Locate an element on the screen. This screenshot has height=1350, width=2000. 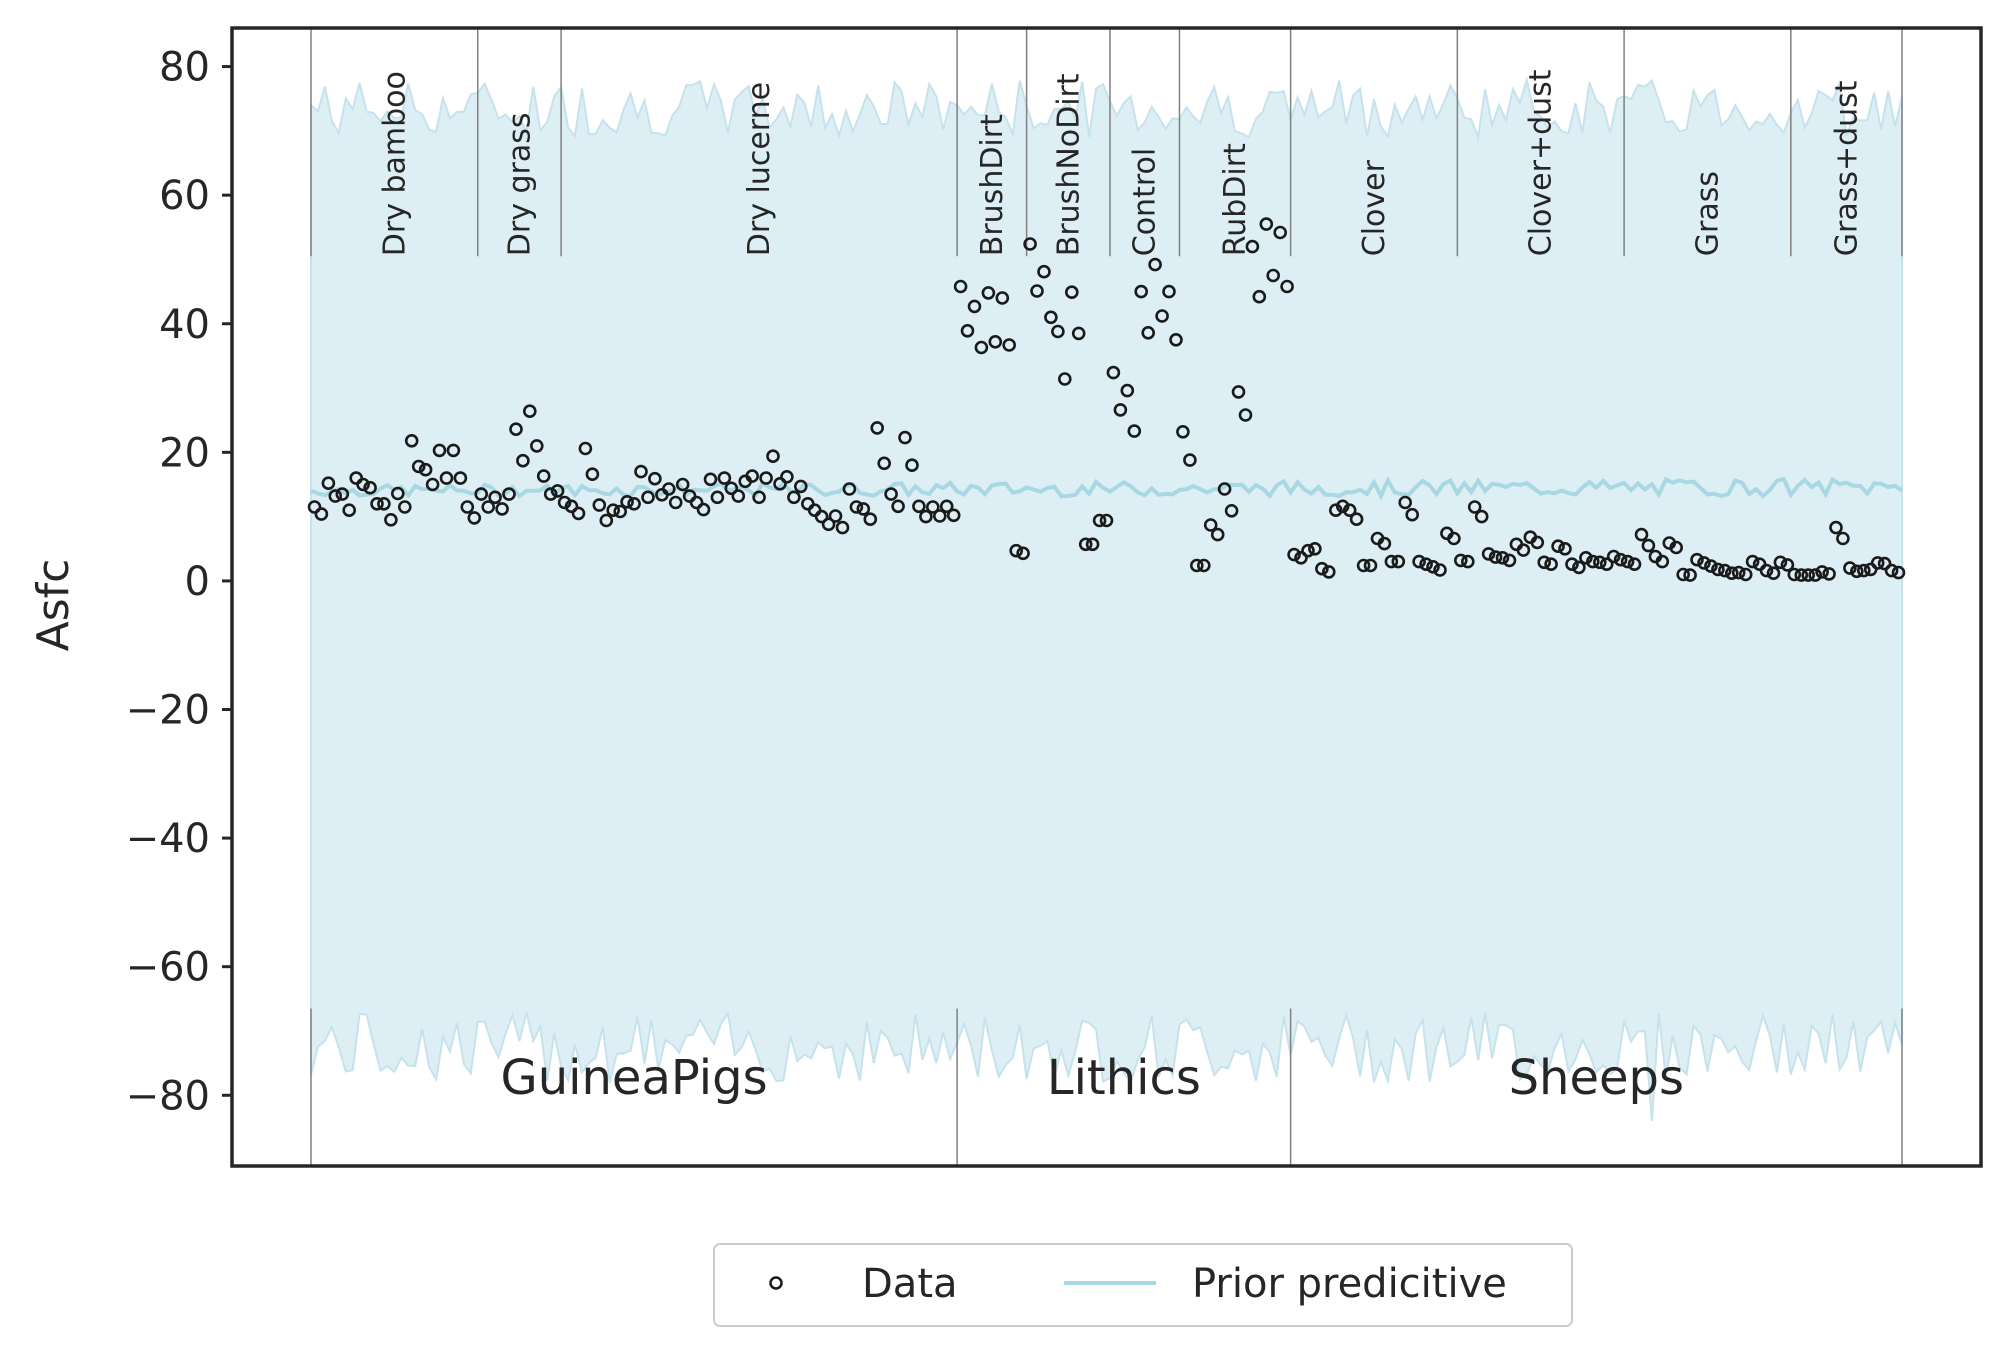
group-label: Sheeps is located at coordinates (1596, 1078).